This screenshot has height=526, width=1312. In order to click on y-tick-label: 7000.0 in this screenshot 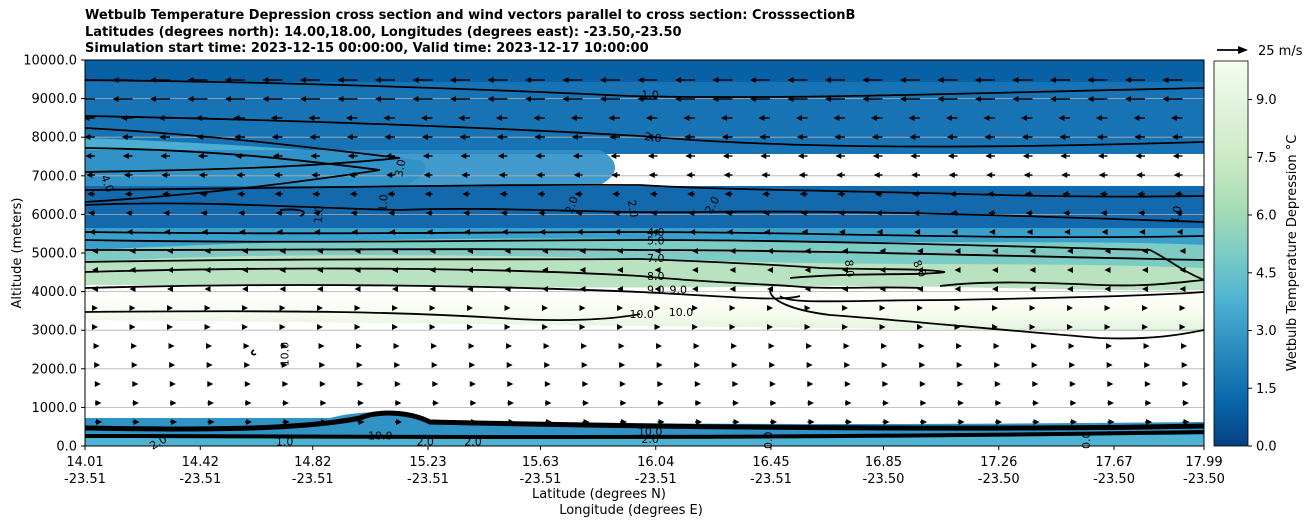, I will do `click(55, 176)`.